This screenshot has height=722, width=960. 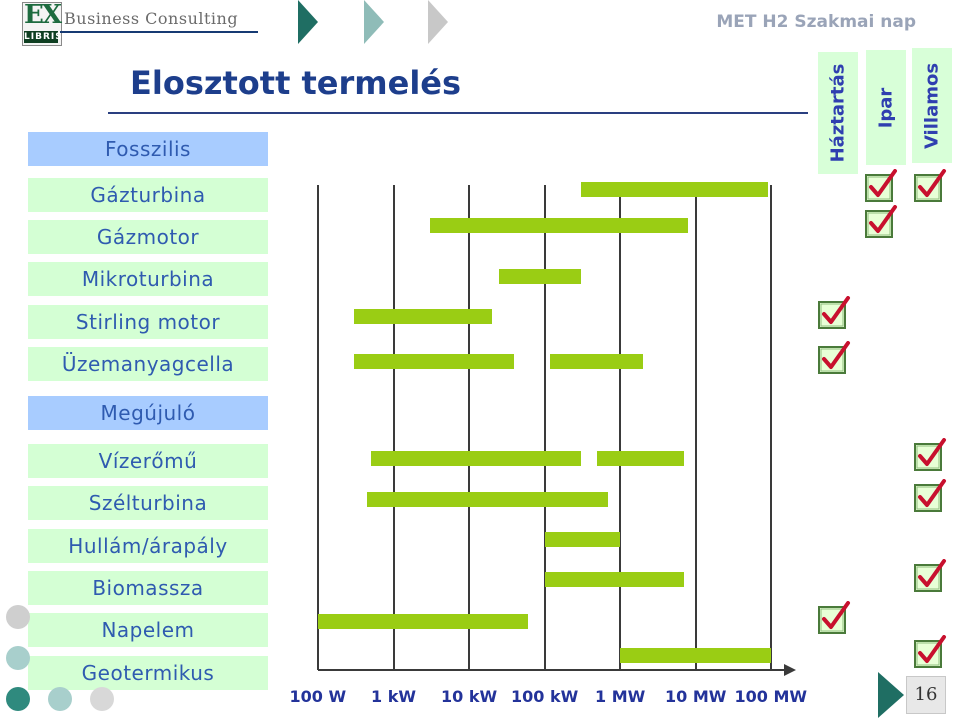 What do you see at coordinates (159, 32) in the screenshot?
I see `logo-underline` at bounding box center [159, 32].